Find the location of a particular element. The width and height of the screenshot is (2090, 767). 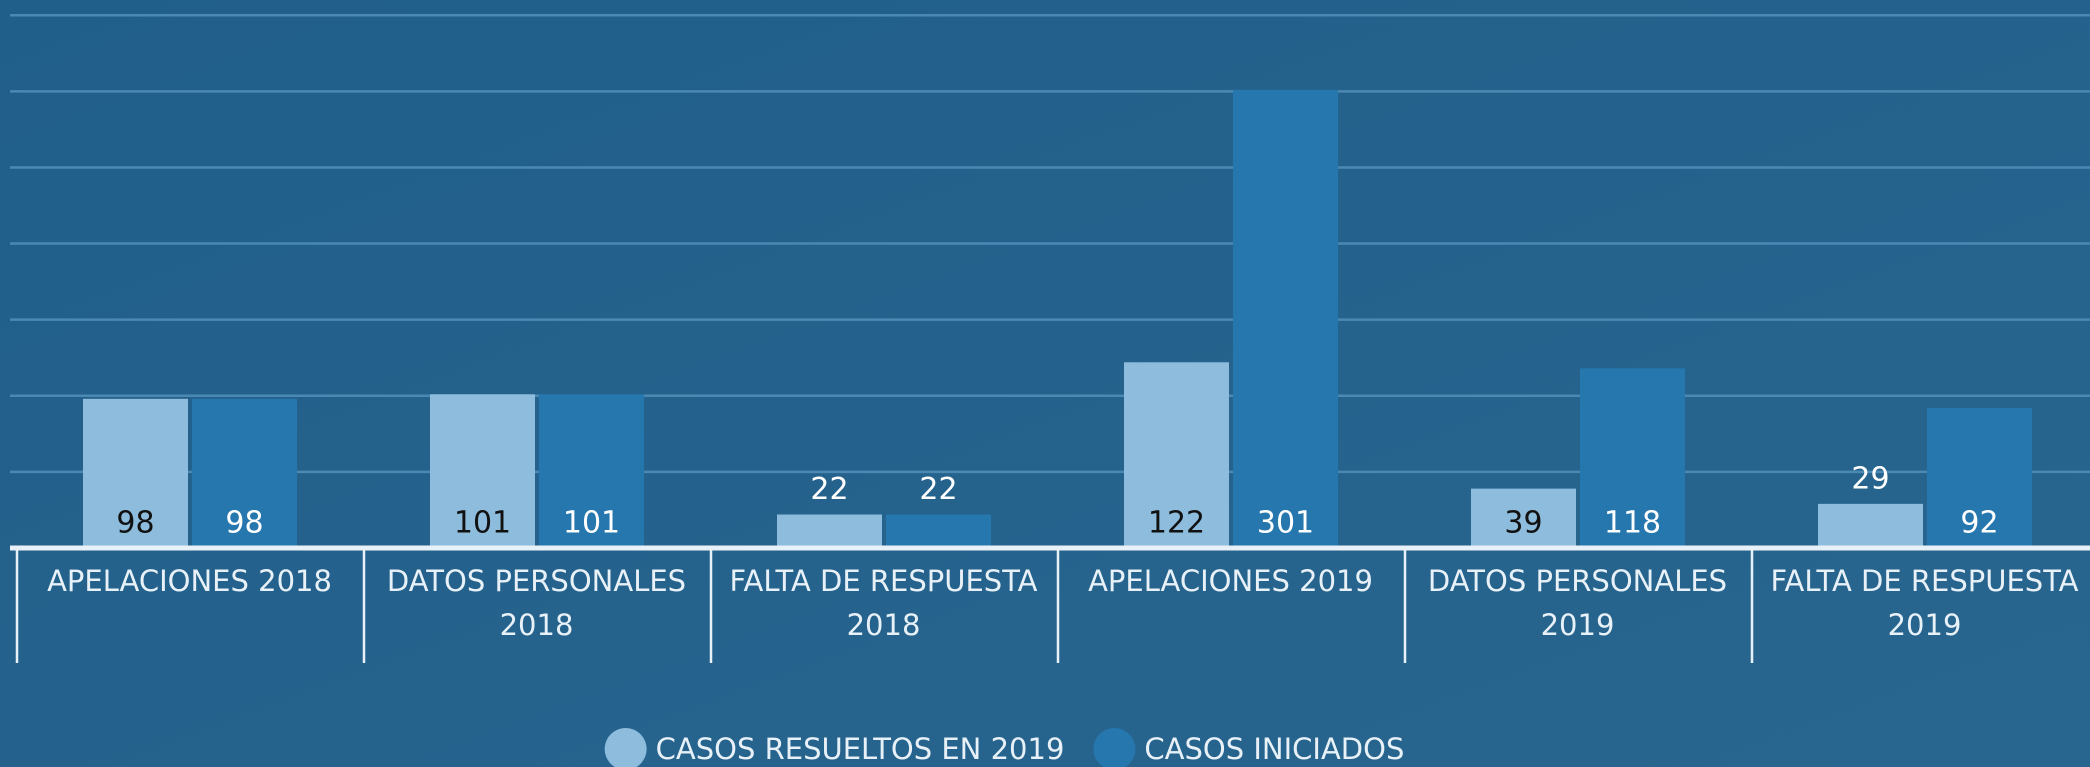

x-tick-label: FALTA DE RESPUESTA 2019 is located at coordinates (1924, 603).